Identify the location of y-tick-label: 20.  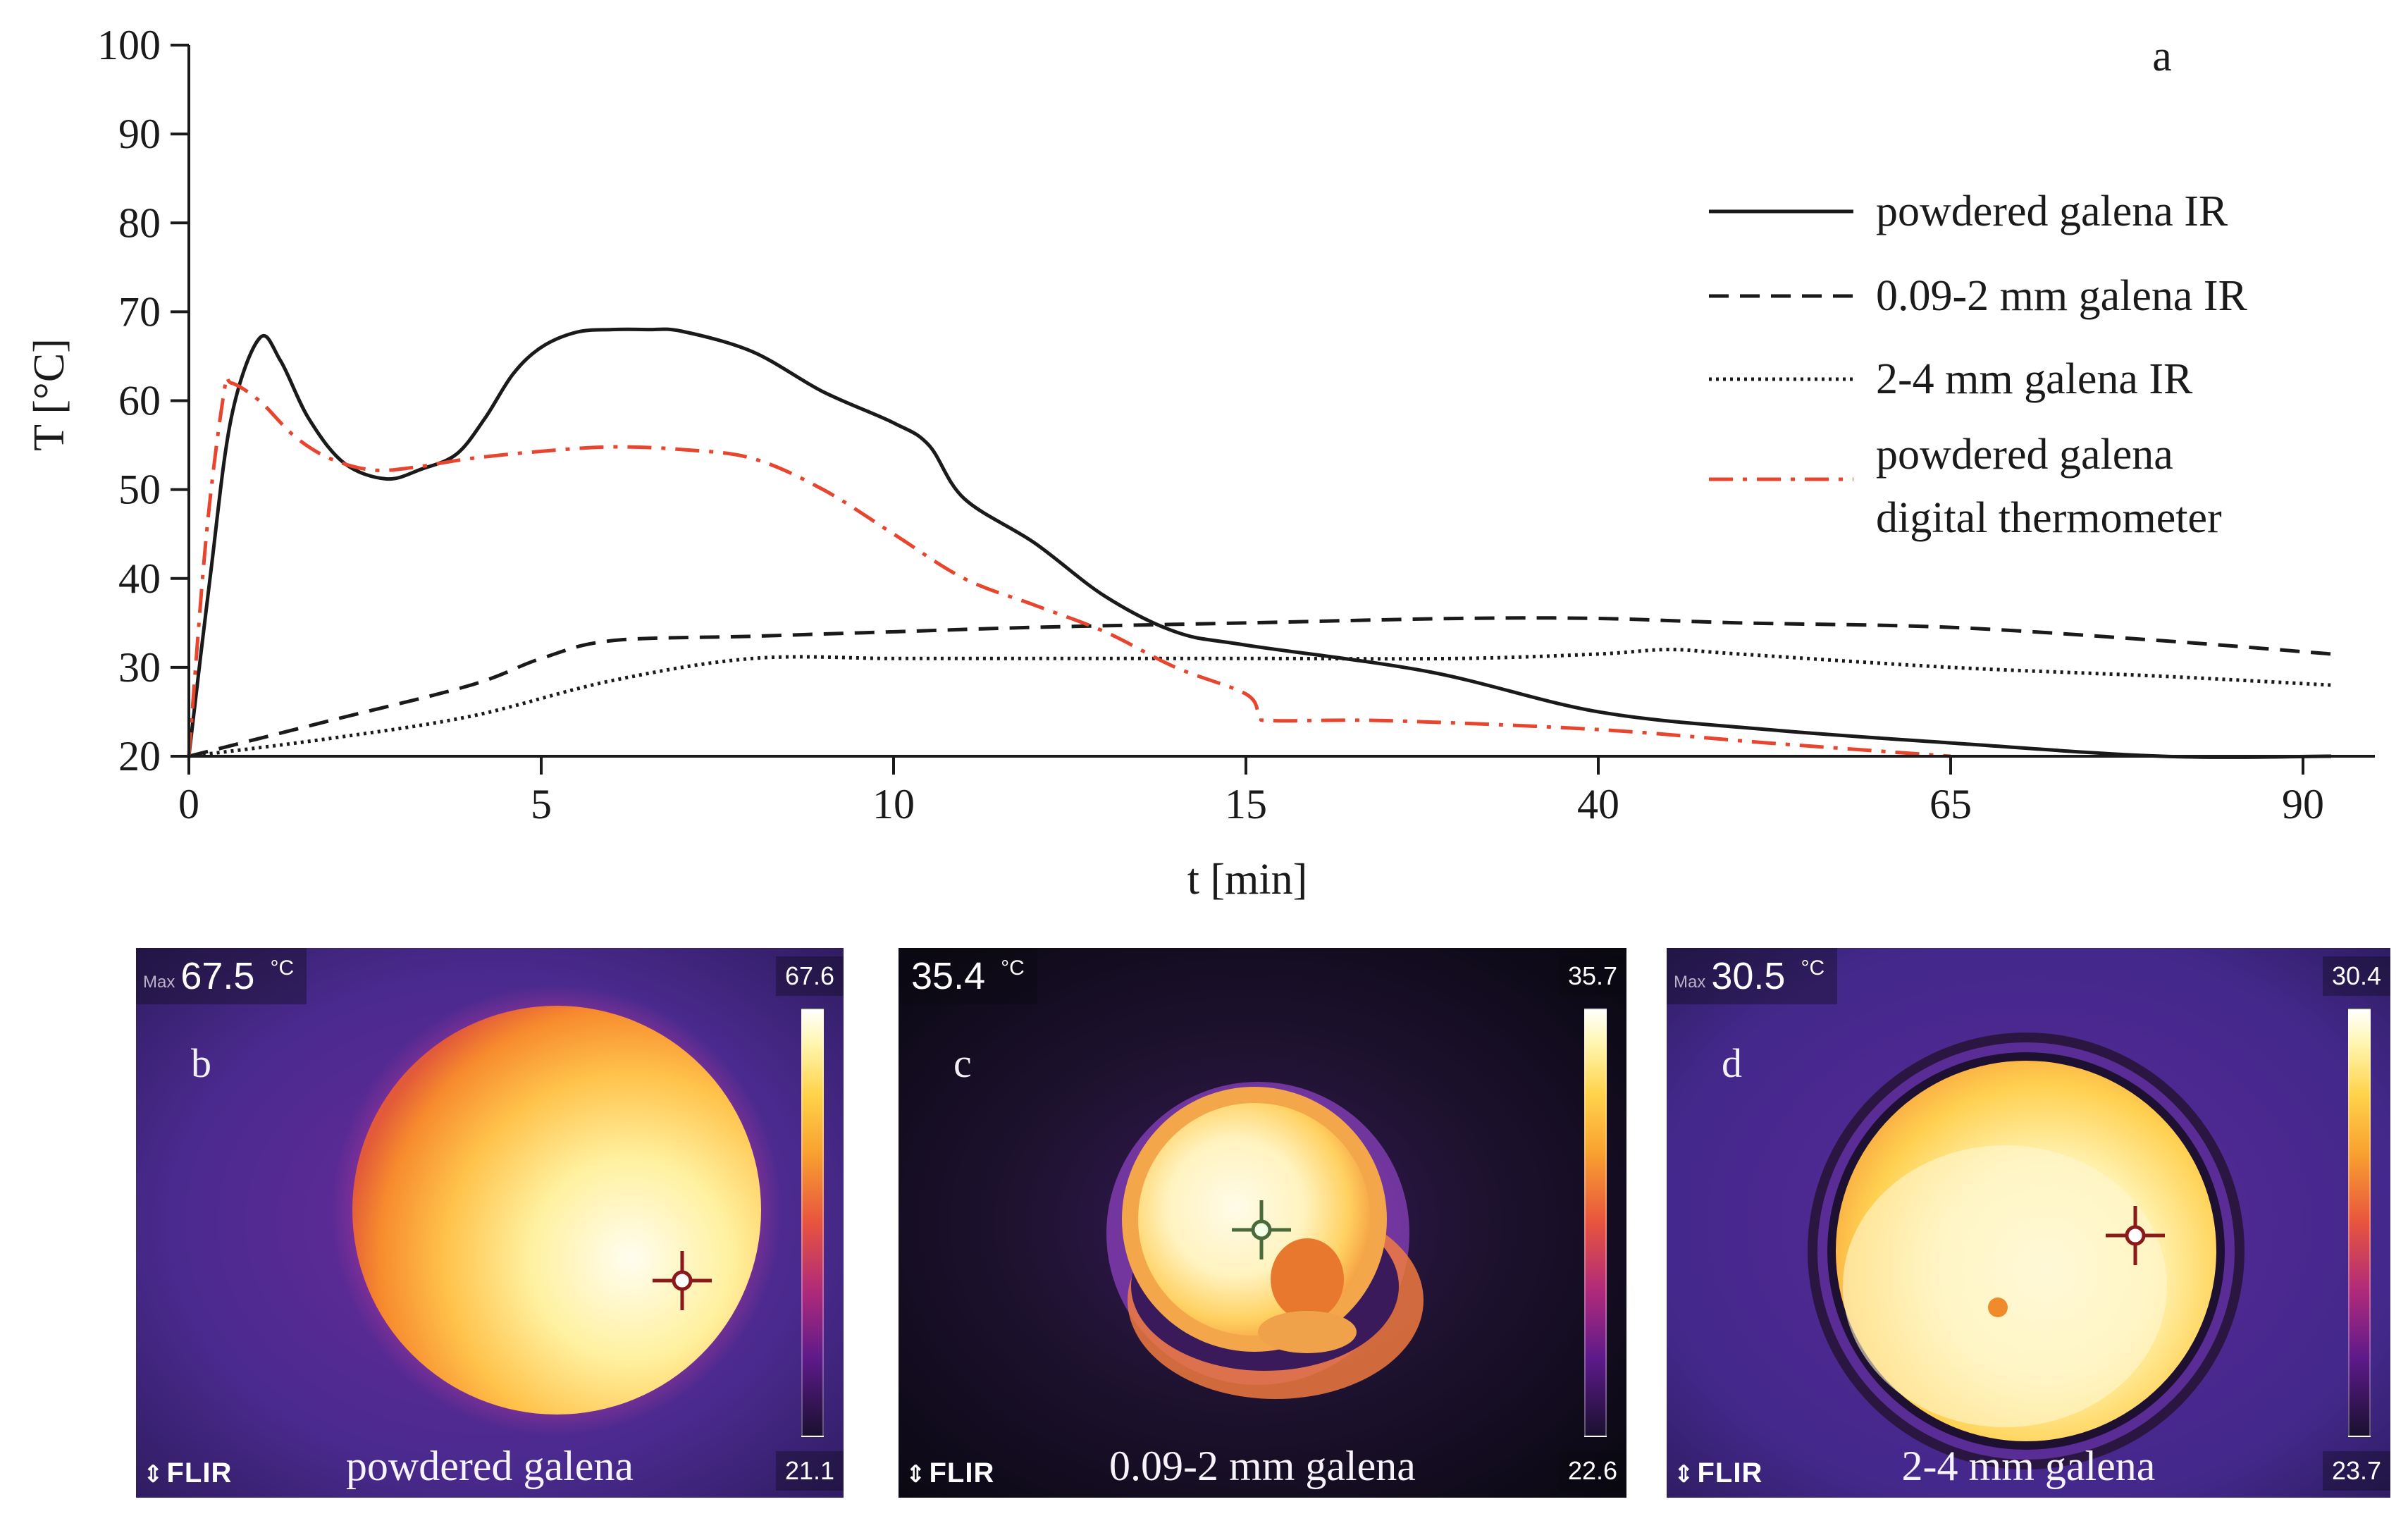
(139, 756).